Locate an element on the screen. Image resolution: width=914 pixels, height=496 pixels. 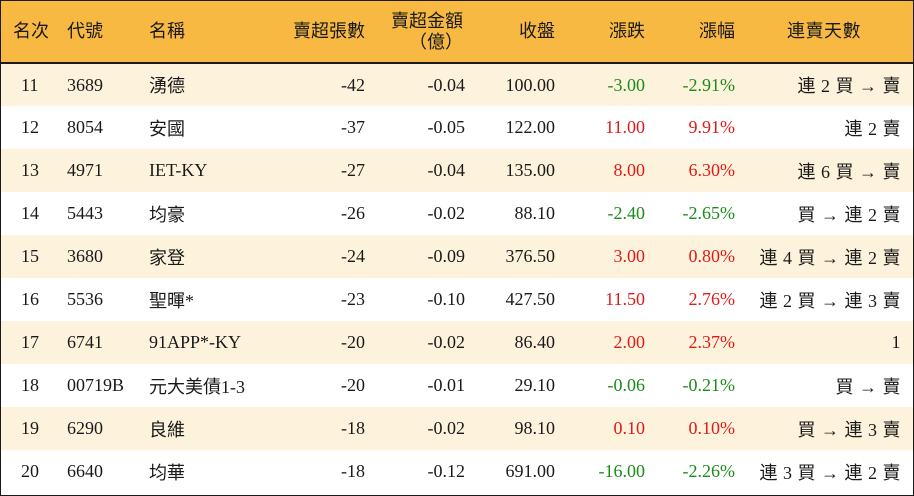
cell-rank: 18 is located at coordinates (30, 385).